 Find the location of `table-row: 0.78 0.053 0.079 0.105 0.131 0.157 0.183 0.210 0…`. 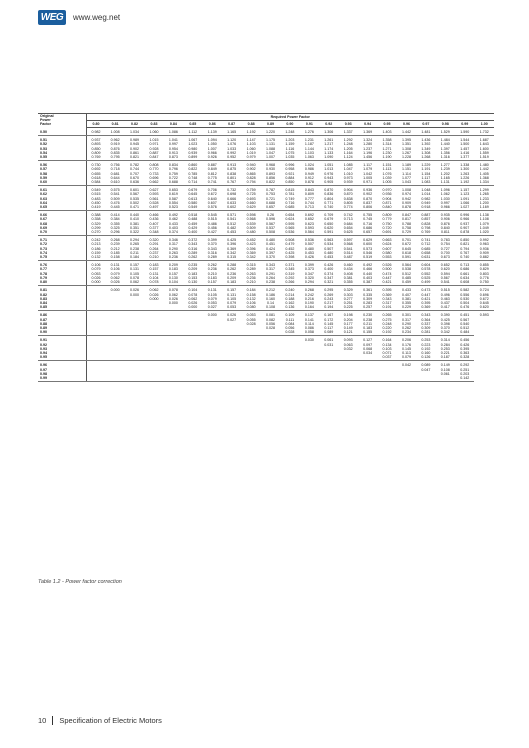

table-row: 0.78 0.053 0.079 0.105 0.131 0.157 0.183 0.210 0… is located at coordinates (266, 273).